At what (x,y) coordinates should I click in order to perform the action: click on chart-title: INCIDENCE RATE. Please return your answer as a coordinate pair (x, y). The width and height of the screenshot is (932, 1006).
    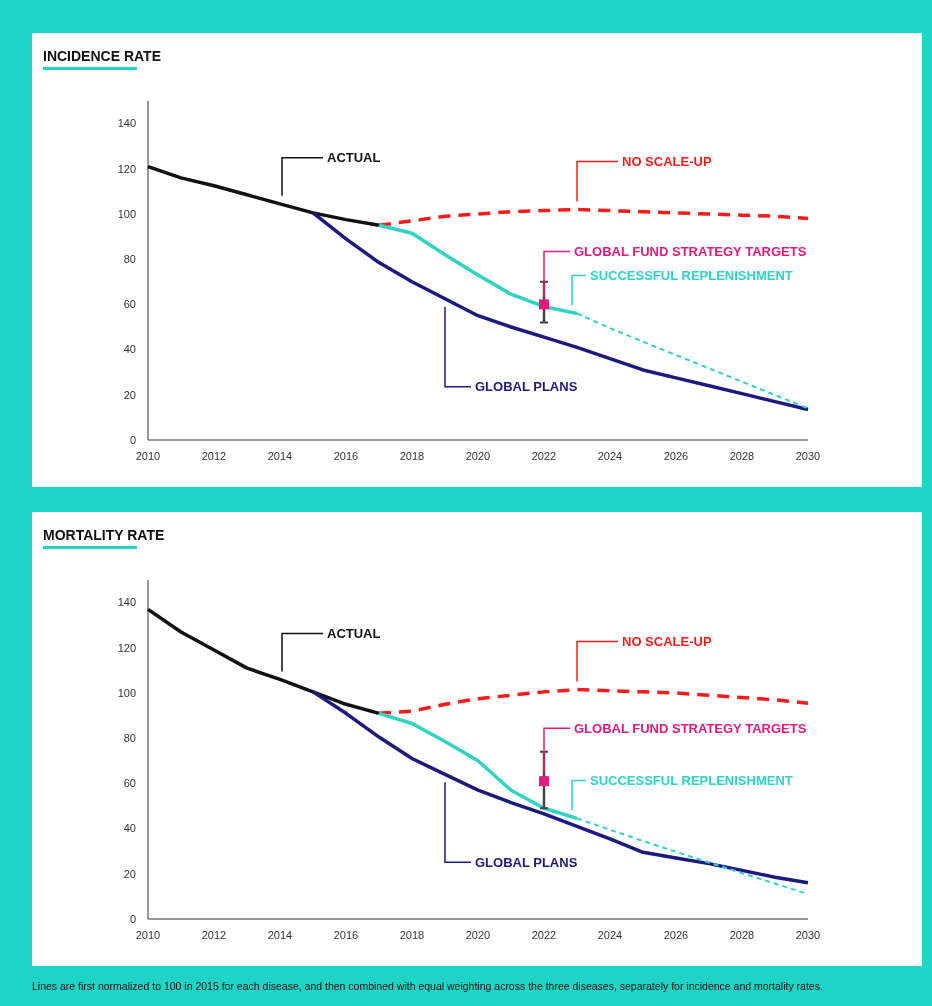
    Looking at the image, I should click on (102, 56).